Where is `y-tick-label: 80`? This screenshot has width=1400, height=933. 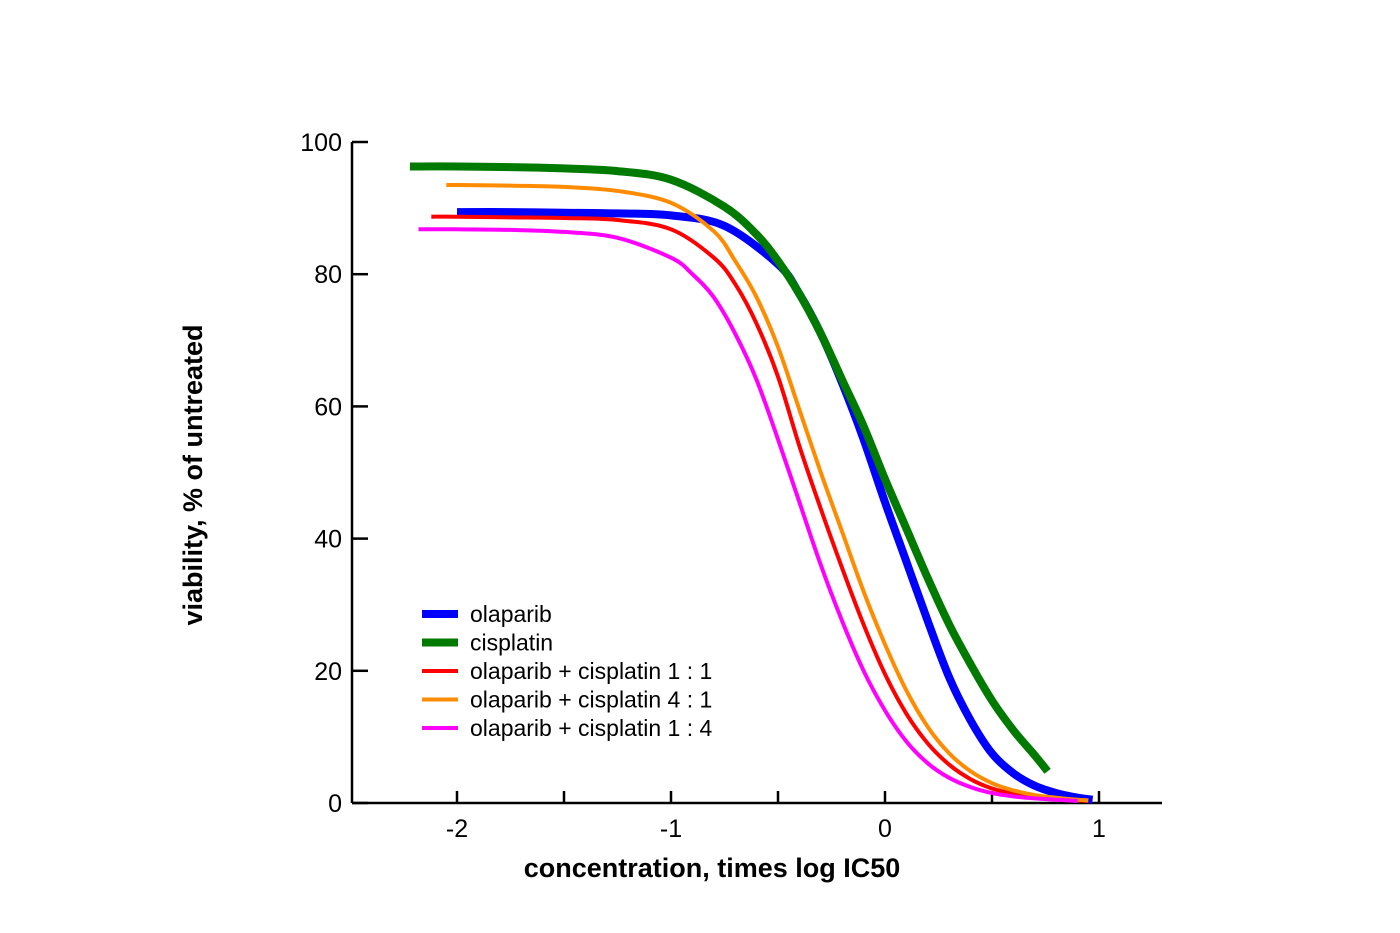 y-tick-label: 80 is located at coordinates (328, 275).